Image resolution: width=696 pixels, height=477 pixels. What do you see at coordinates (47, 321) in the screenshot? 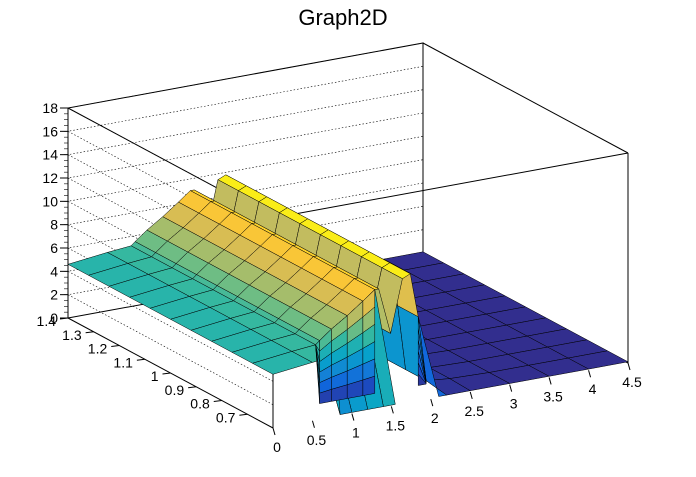
I see `y-tick-label: 1.4` at bounding box center [47, 321].